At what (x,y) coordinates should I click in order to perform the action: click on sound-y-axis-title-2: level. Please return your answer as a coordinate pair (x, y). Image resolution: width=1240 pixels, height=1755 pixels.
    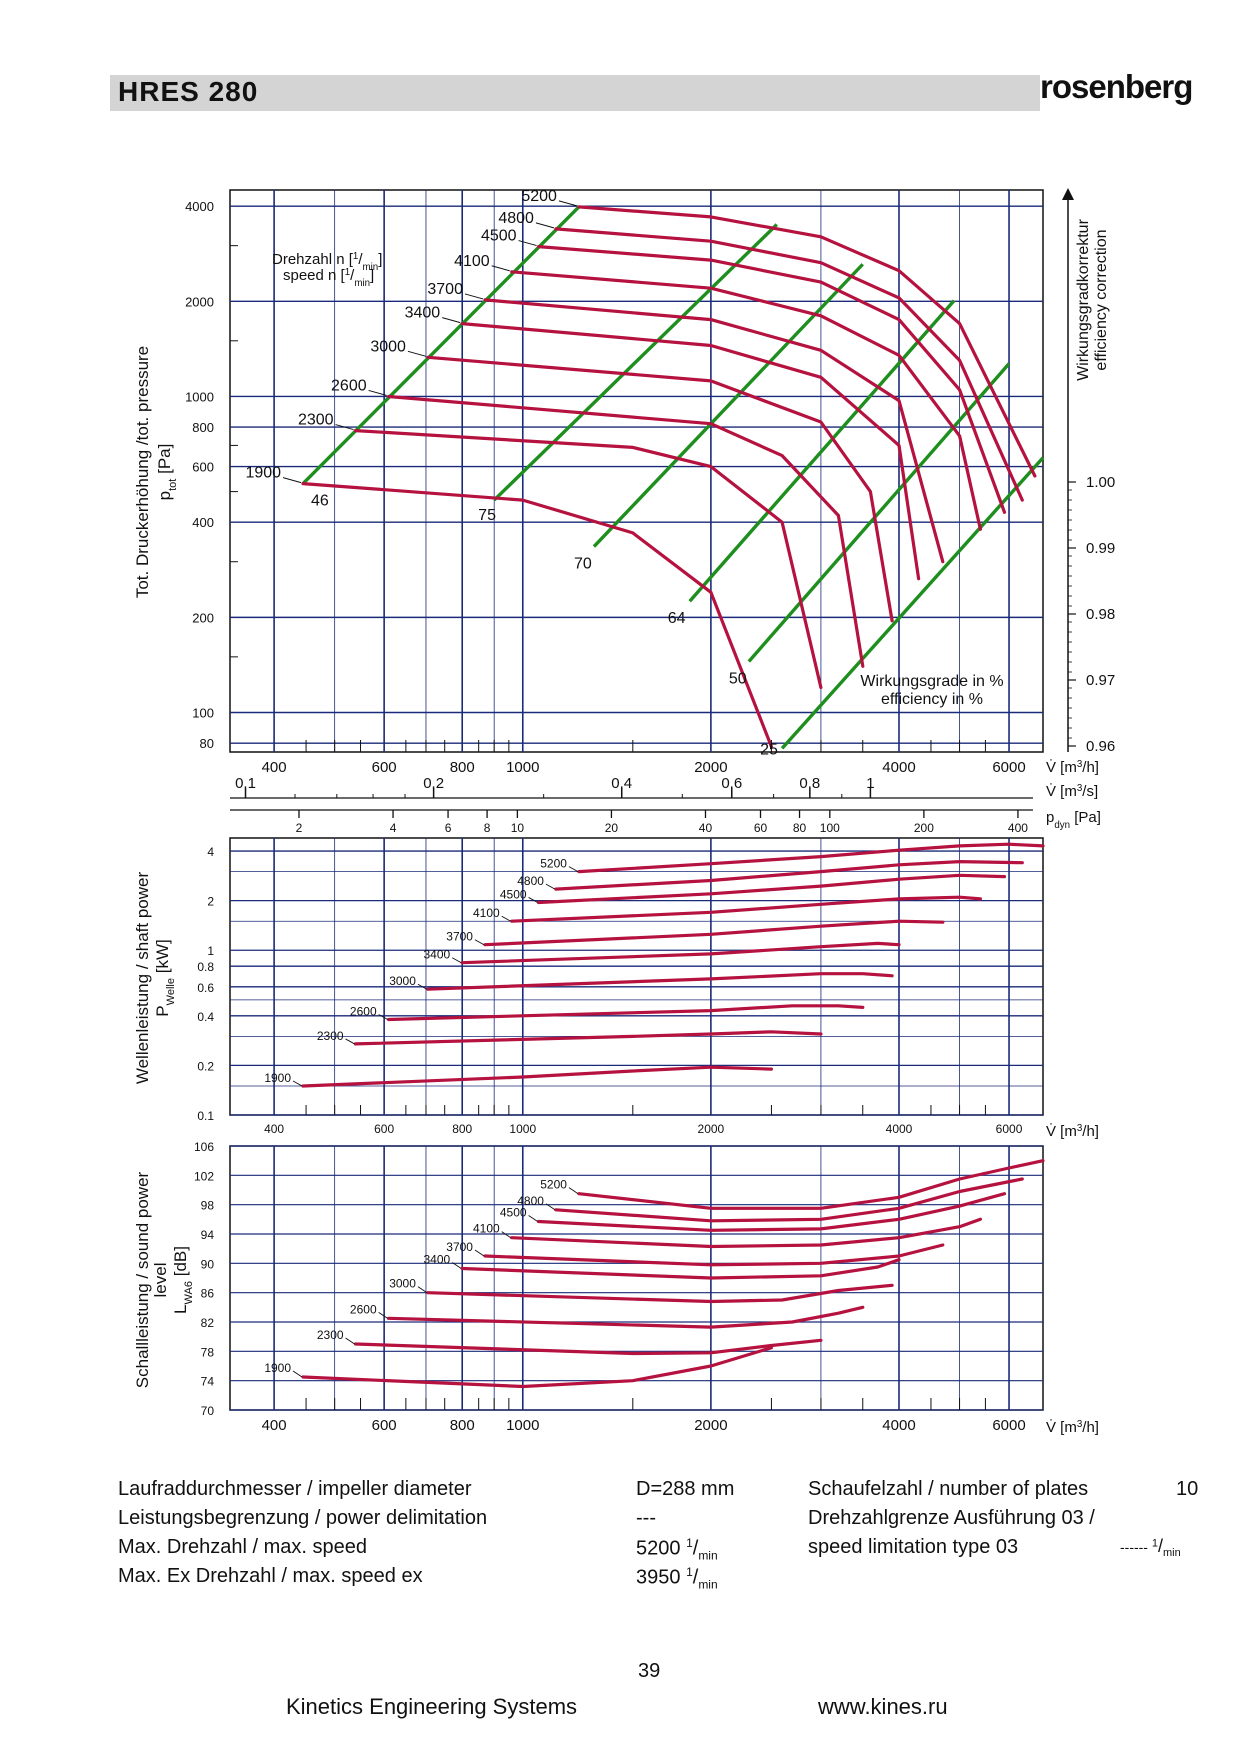
    Looking at the image, I should click on (160, 1280).